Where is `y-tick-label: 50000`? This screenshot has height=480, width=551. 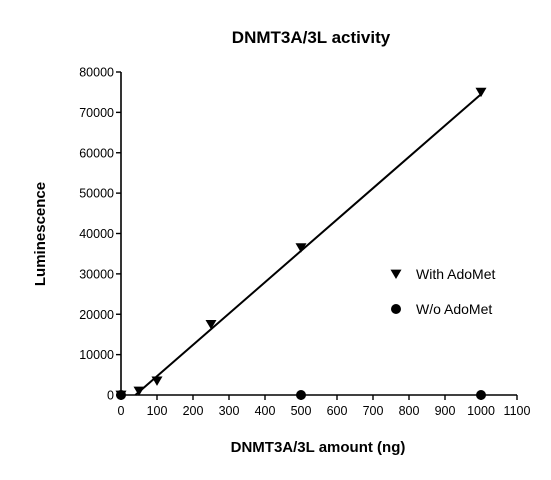 y-tick-label: 50000 is located at coordinates (96, 194).